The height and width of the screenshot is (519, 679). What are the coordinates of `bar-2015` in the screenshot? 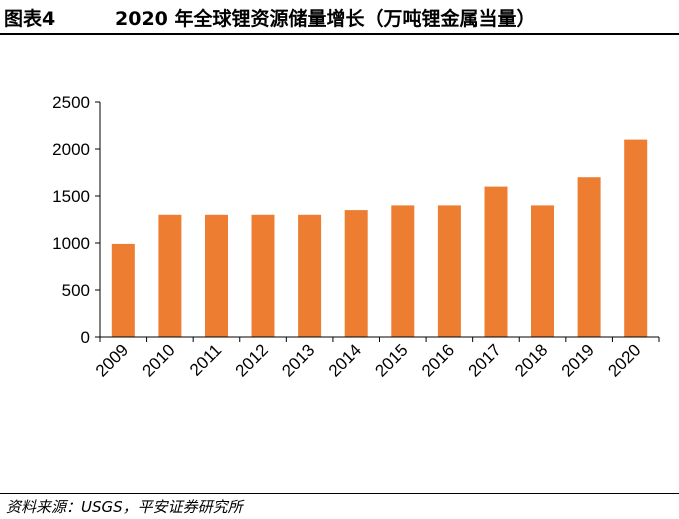 It's located at (403, 271).